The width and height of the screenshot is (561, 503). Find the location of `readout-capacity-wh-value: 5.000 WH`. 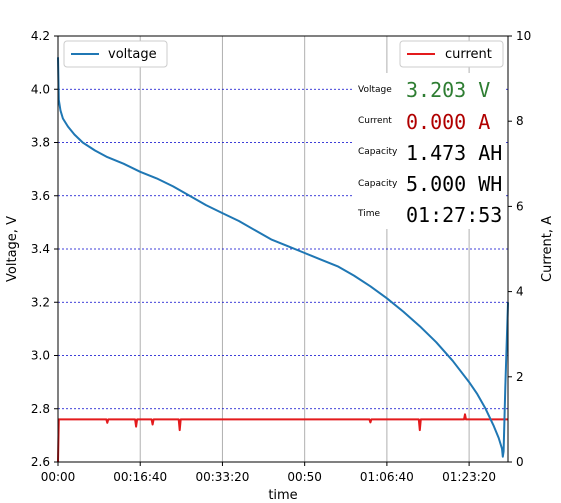

readout-capacity-wh-value: 5.000 WH is located at coordinates (454, 184).